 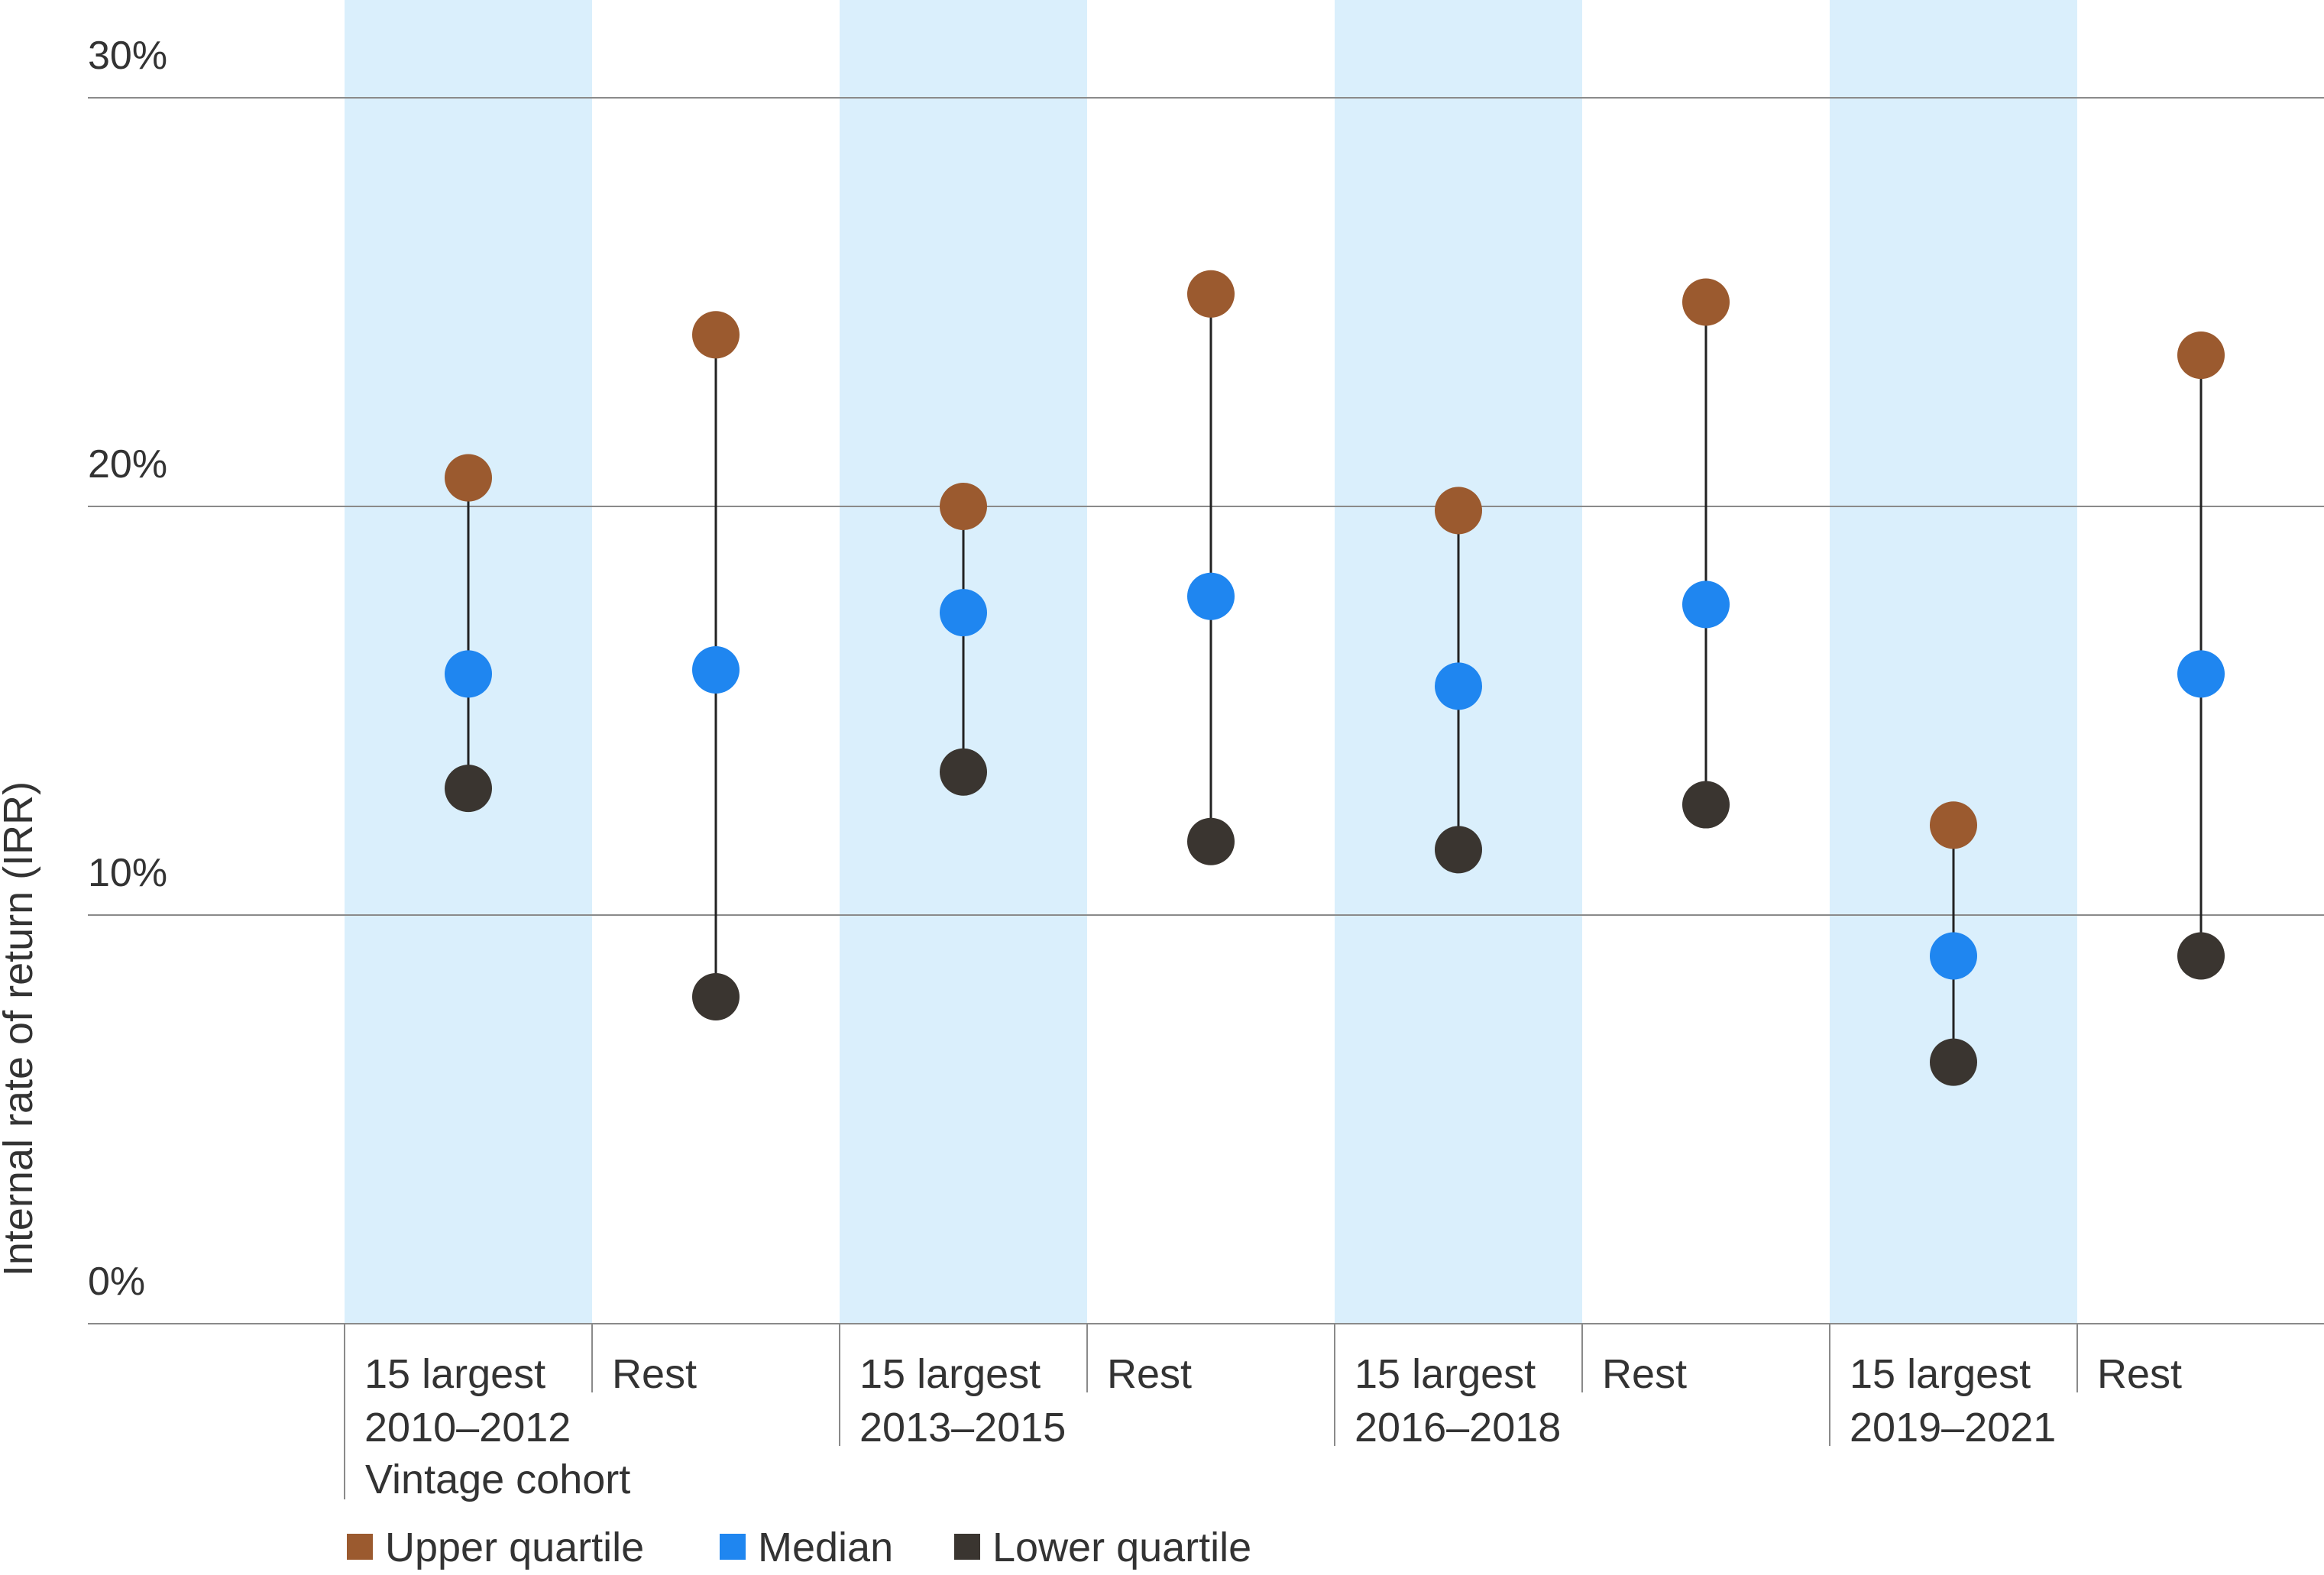 What do you see at coordinates (514, 1548) in the screenshot?
I see `upper-quartile-legend-label: Upper quartile` at bounding box center [514, 1548].